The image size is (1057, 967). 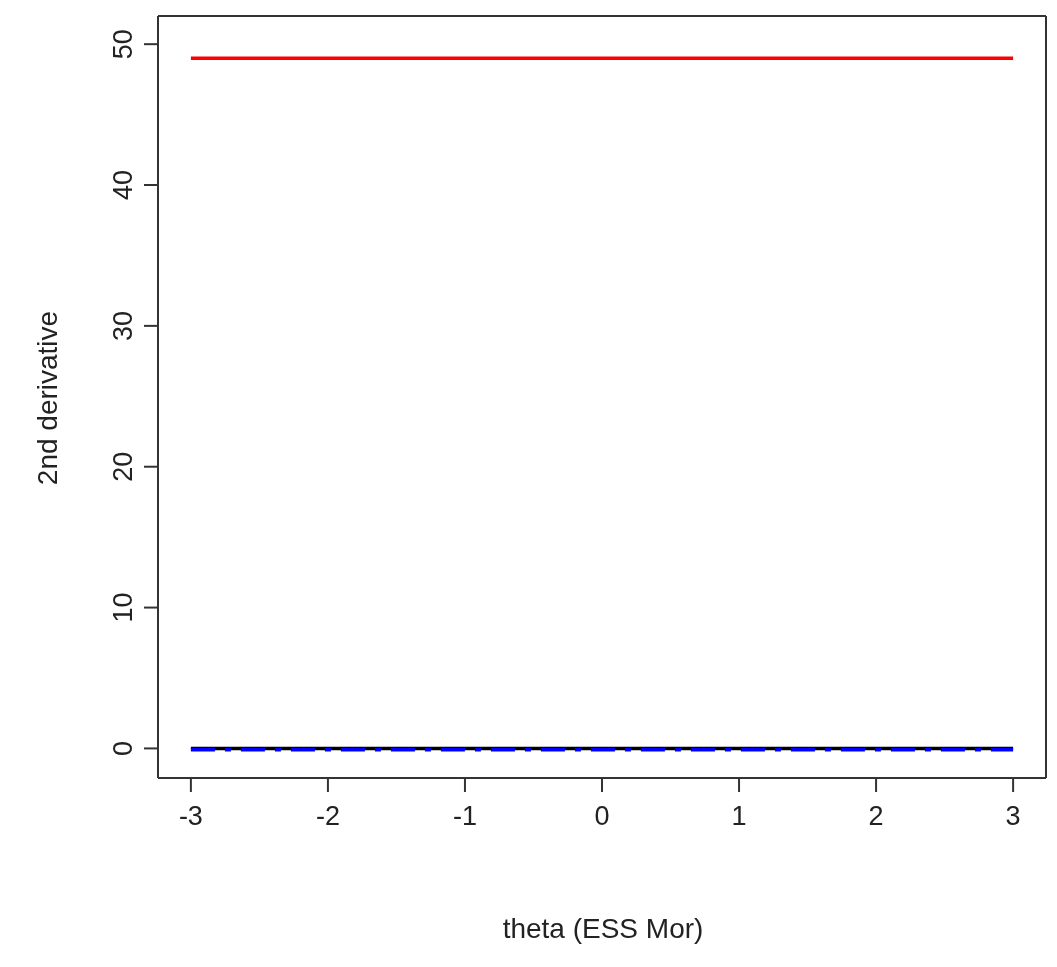 I want to click on x-tick-label: -3, so click(x=190, y=816).